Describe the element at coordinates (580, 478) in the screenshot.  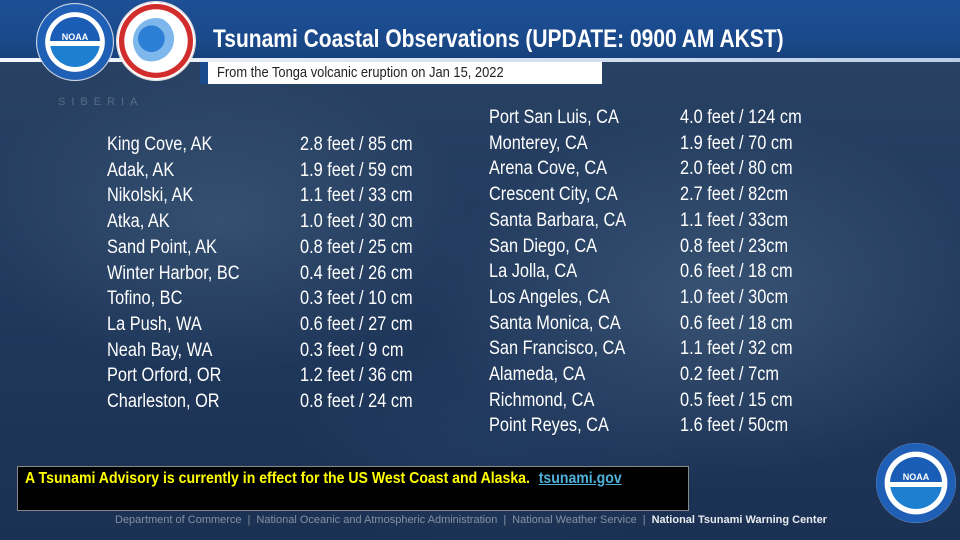
I see `tsunami-gov-link: tsunami.gov` at that location.